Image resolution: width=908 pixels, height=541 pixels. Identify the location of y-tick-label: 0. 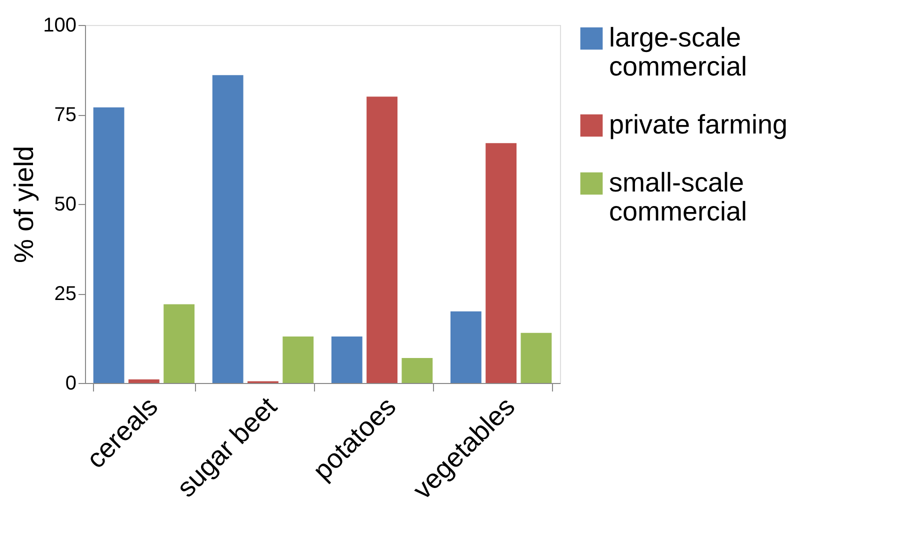
(70, 383).